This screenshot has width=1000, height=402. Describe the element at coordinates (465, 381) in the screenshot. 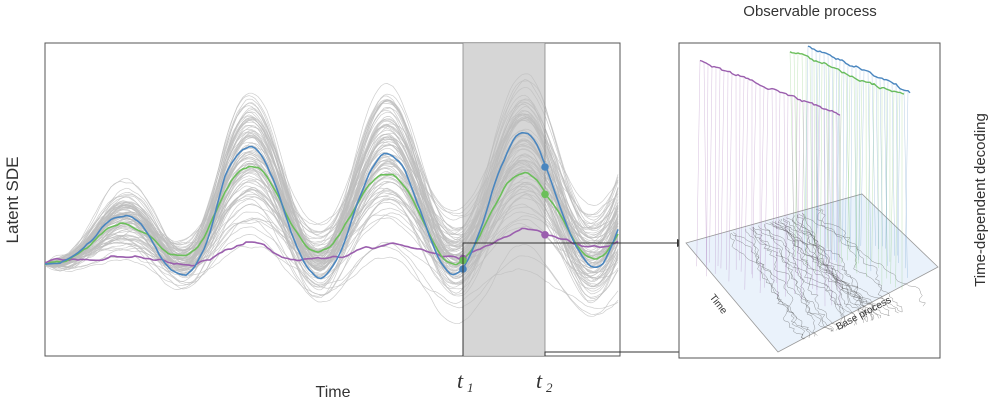

I see `t1-label: t 1` at that location.